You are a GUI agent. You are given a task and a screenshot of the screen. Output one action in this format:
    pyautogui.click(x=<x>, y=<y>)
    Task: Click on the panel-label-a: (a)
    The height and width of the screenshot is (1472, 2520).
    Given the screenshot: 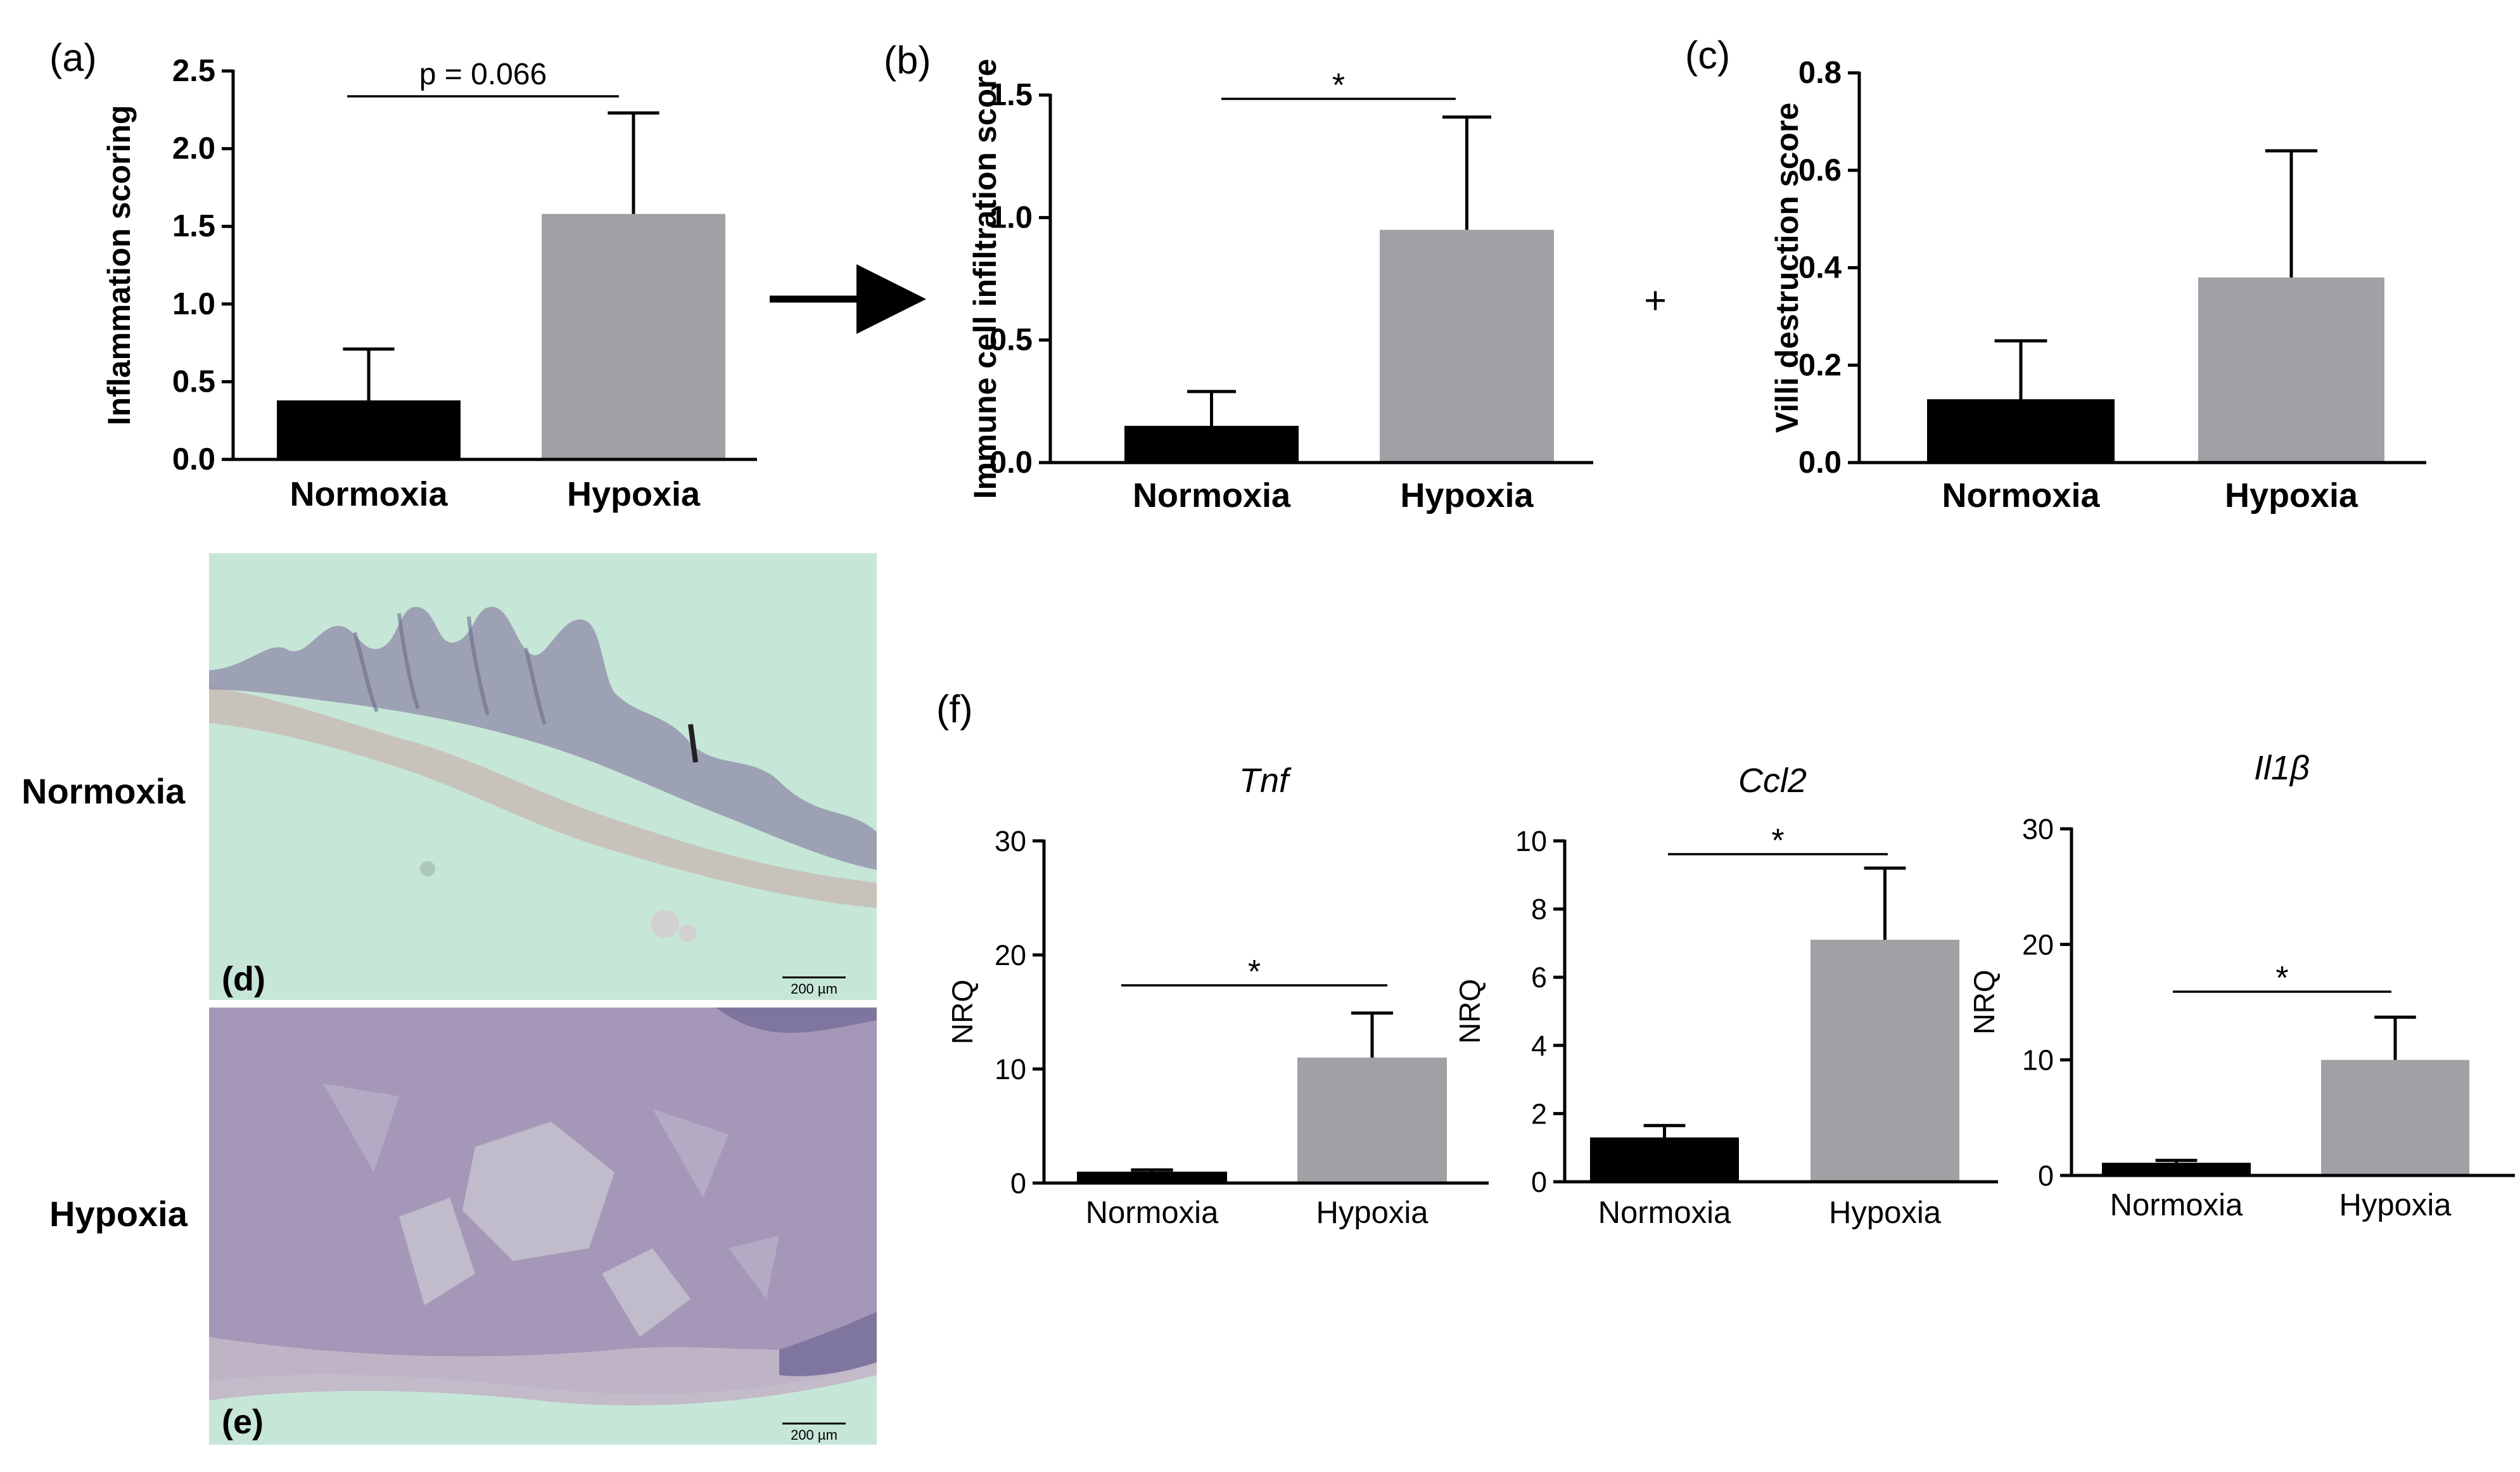 What is the action you would take?
    pyautogui.click(x=73, y=57)
    